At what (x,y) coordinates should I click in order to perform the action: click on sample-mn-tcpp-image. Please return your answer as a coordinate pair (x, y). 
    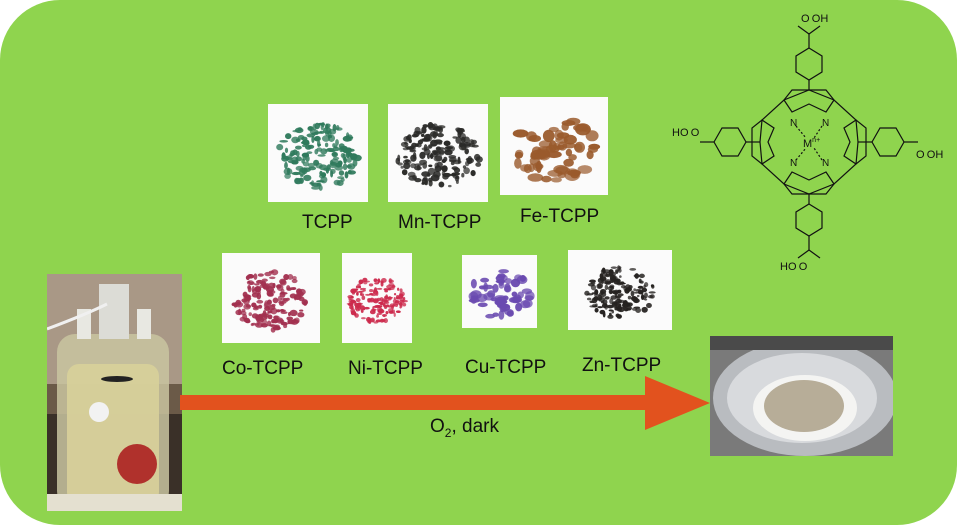
    Looking at the image, I should click on (438, 153).